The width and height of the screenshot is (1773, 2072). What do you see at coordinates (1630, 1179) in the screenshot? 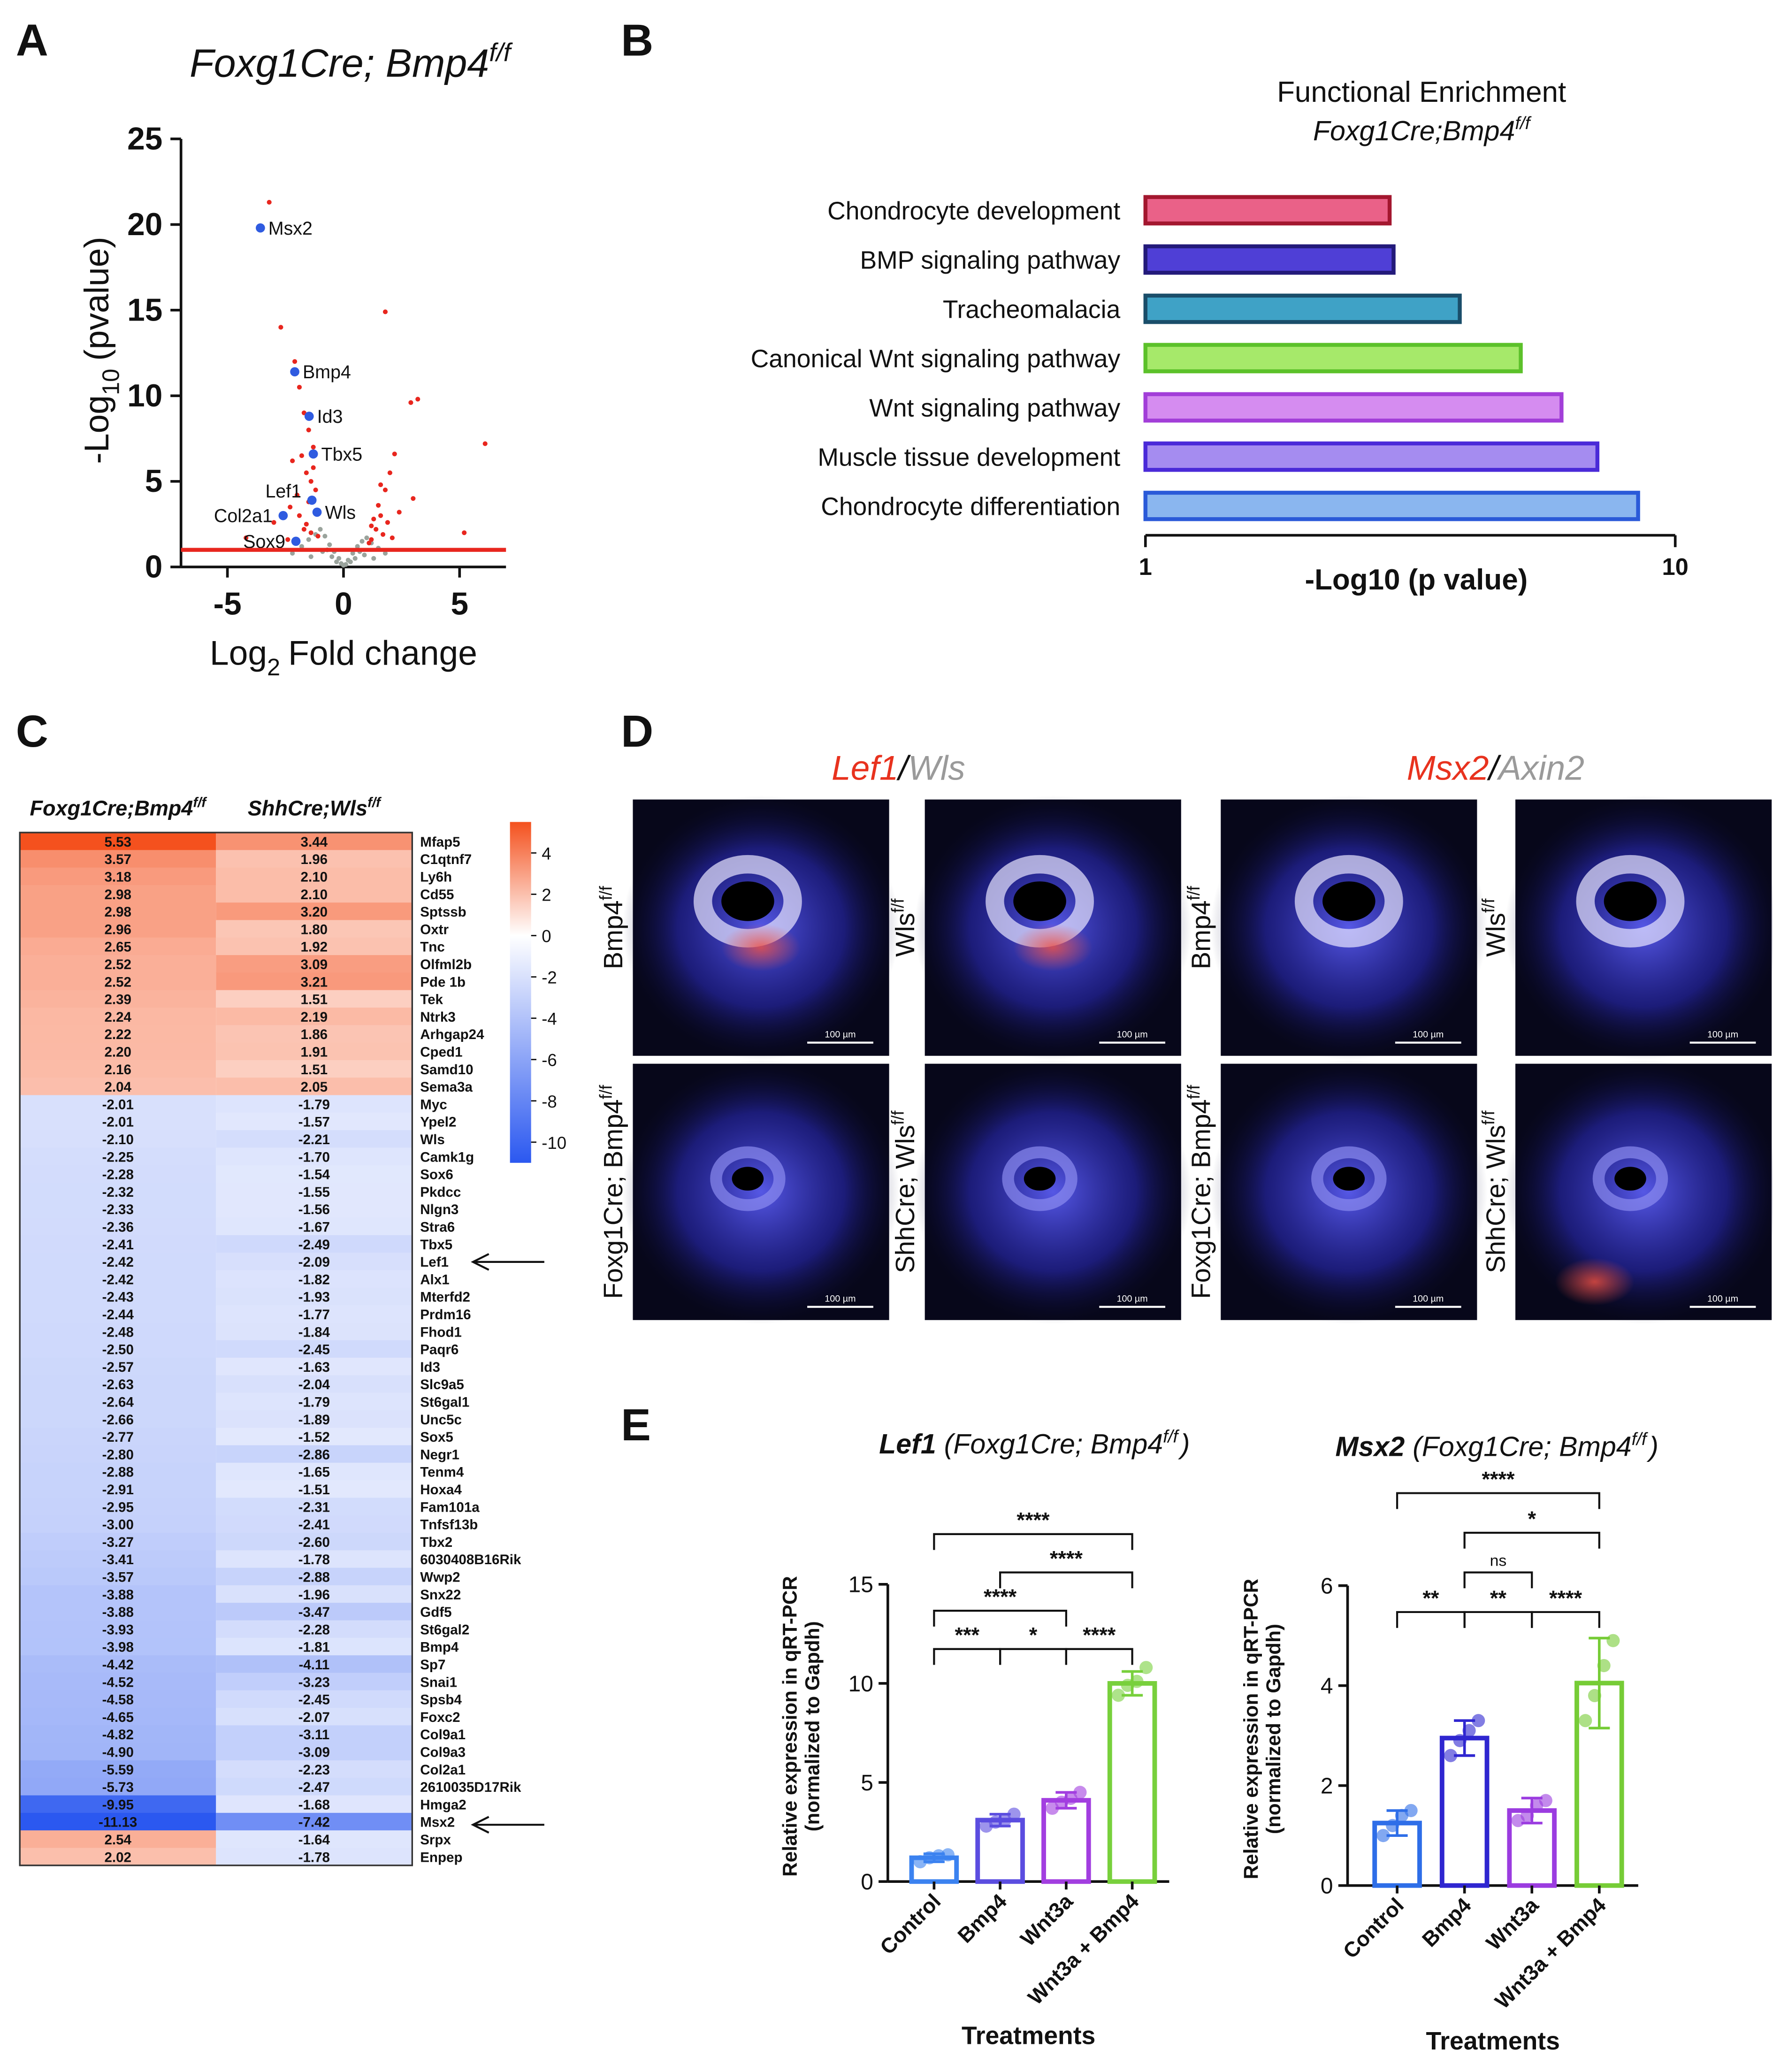
I see `lumen` at bounding box center [1630, 1179].